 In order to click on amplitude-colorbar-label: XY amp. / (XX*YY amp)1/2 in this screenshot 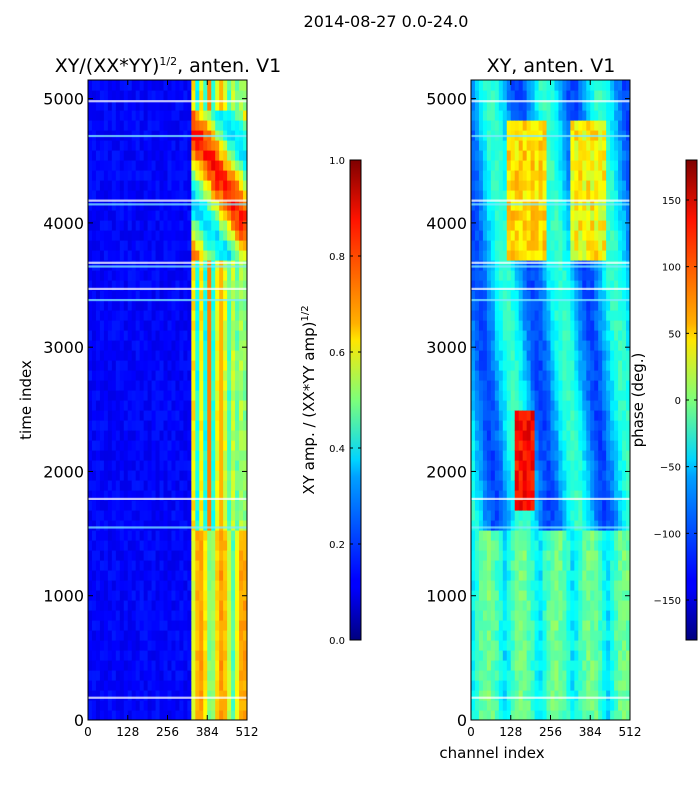, I will do `click(309, 399)`.